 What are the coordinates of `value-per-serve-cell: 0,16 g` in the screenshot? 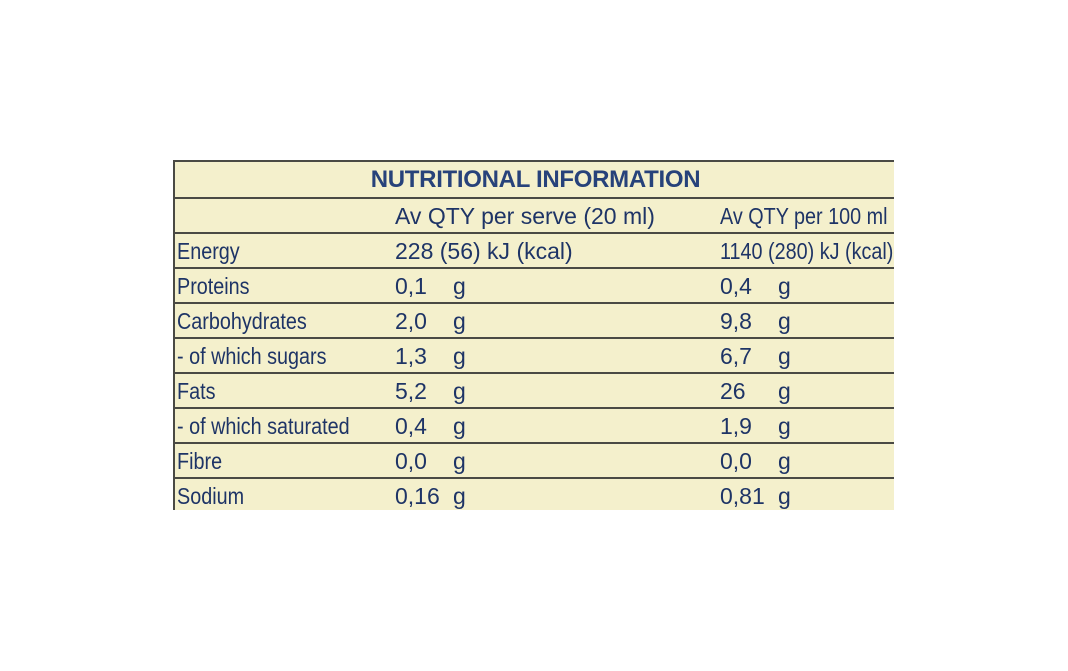 It's located at (555, 494).